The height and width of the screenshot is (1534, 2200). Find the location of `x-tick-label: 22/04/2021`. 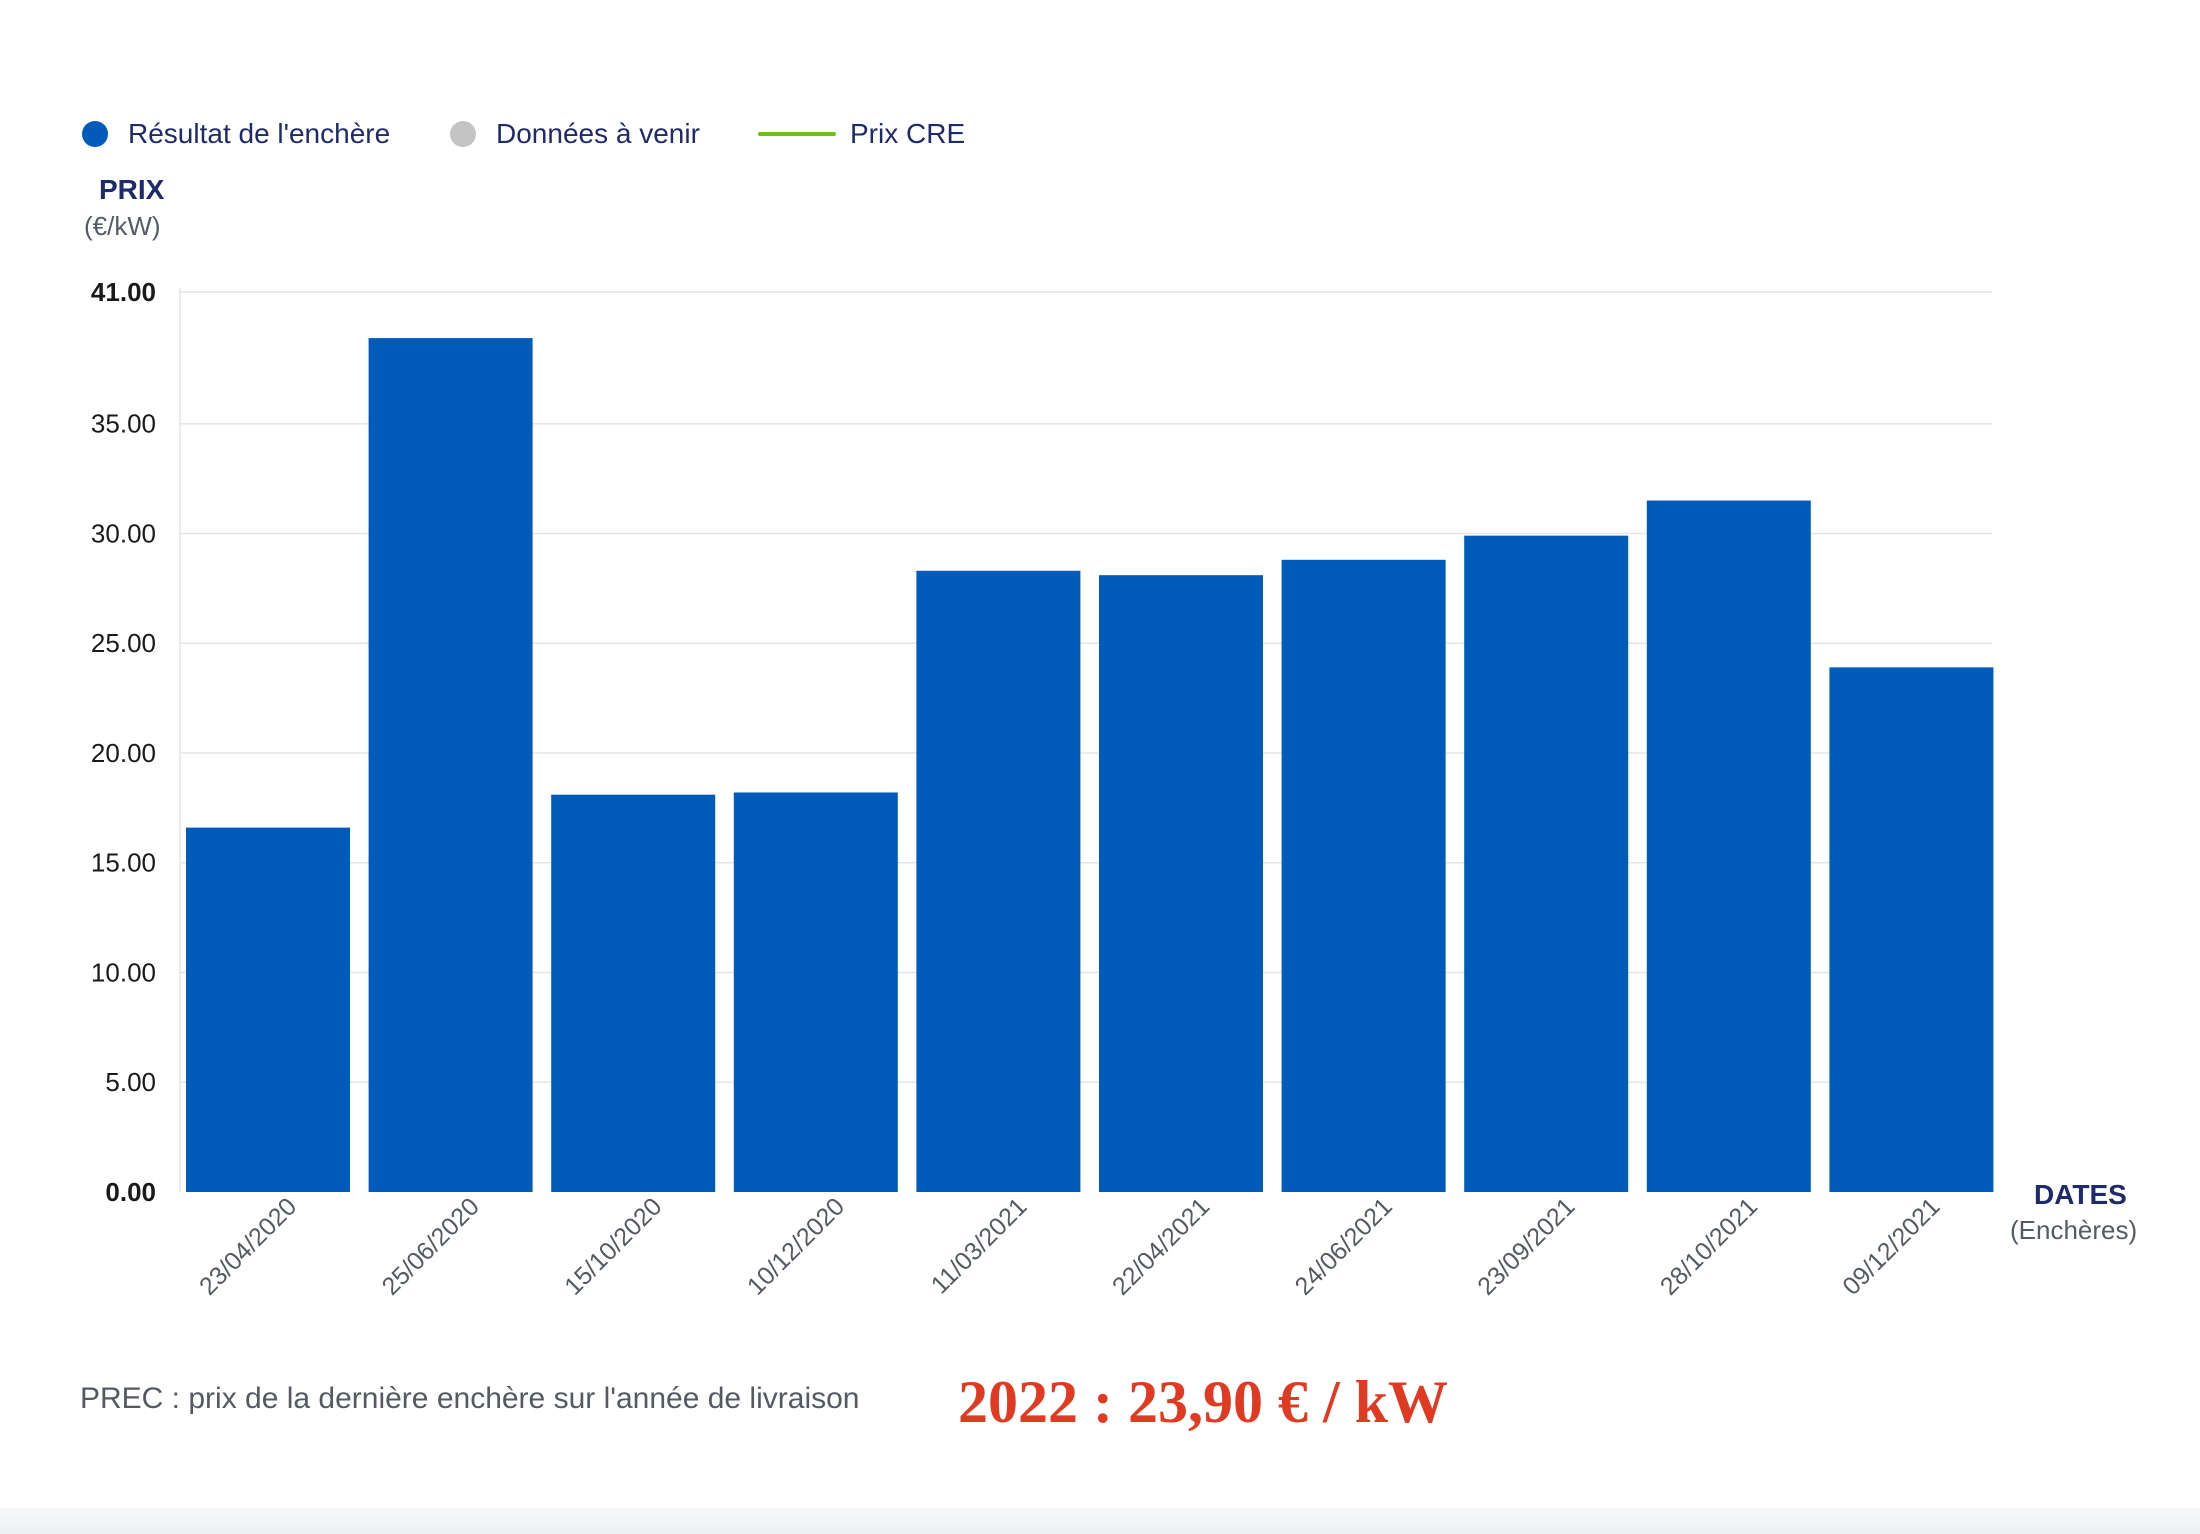

x-tick-label: 22/04/2021 is located at coordinates (1161, 1246).